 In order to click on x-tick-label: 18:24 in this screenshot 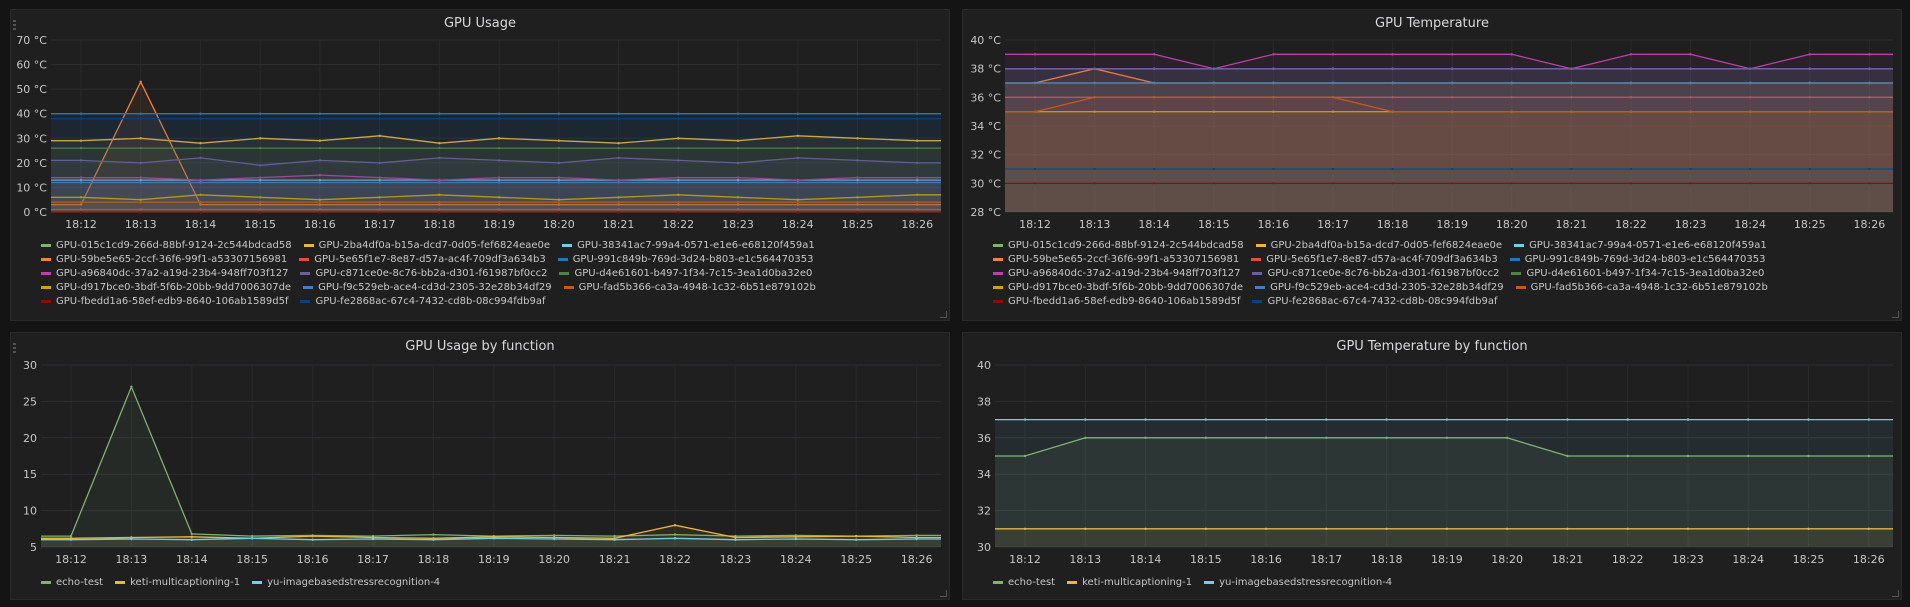, I will do `click(1748, 559)`.